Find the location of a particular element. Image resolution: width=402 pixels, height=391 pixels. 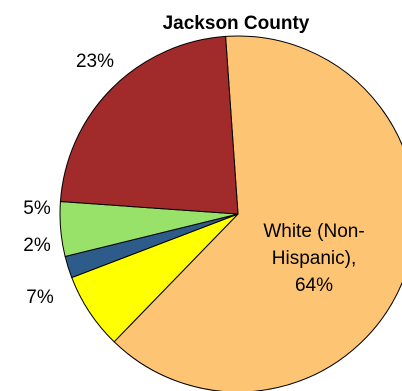

slice-label: 2% is located at coordinates (37, 245).